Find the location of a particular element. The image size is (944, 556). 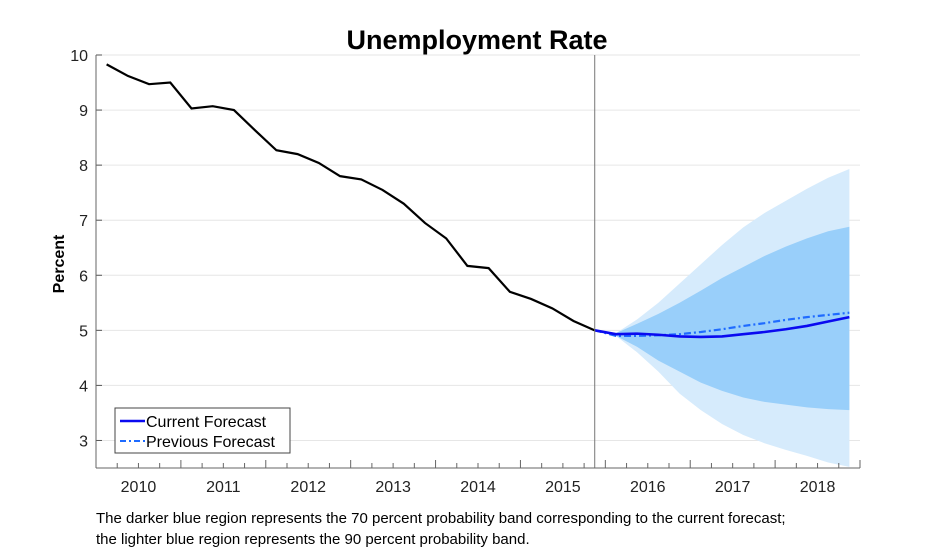

previous-forecast-line is located at coordinates (722, 324).